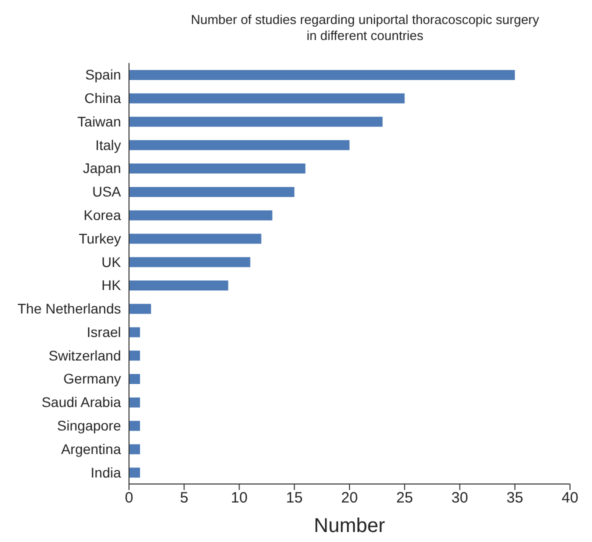 The image size is (592, 542). I want to click on x-tick-label: 25, so click(404, 498).